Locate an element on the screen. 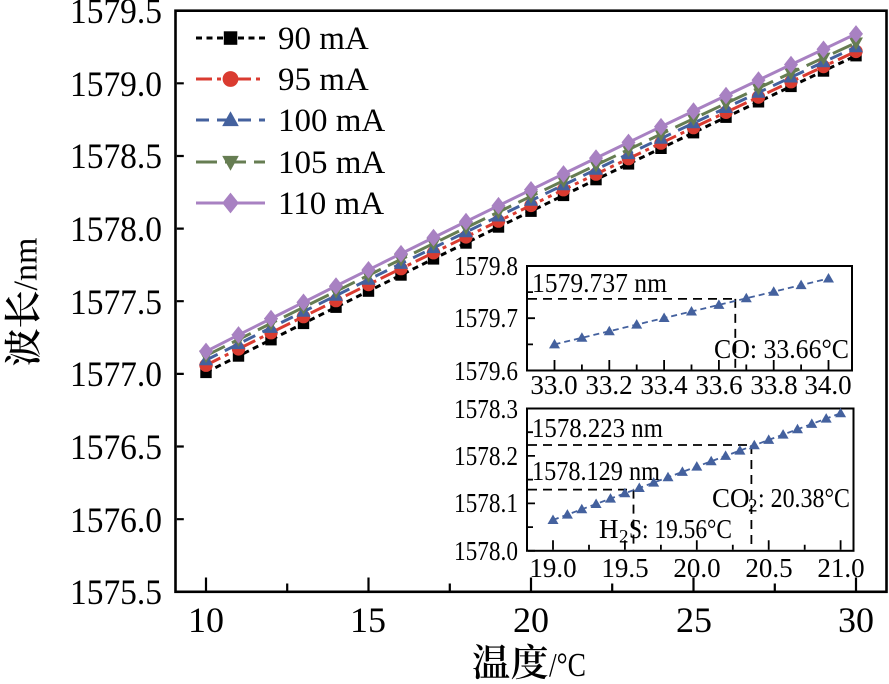 The image size is (889, 684). svg-text: 90 mA is located at coordinates (323, 39).